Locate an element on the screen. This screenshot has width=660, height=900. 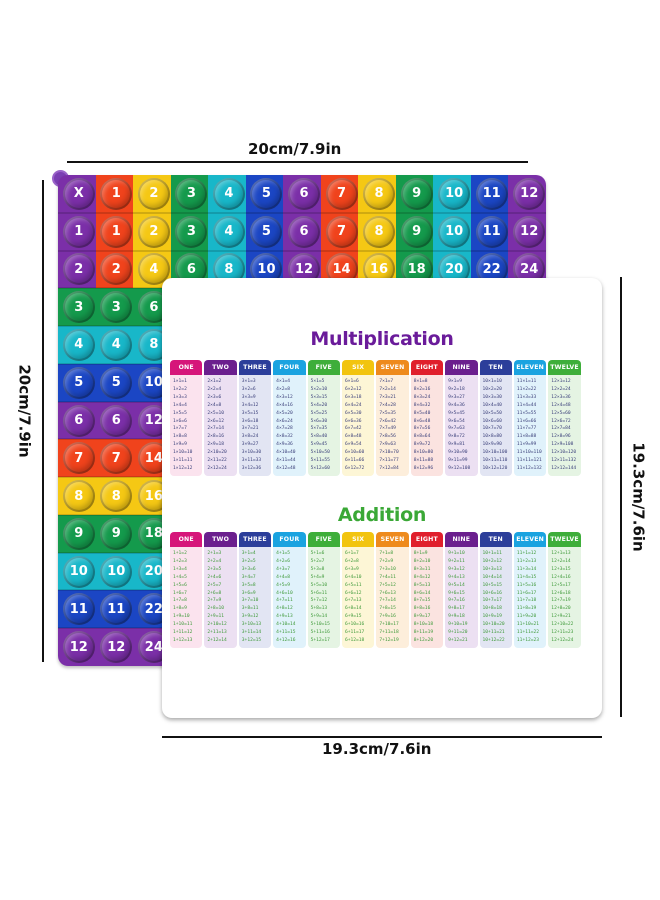
math-fact: 10+7=17 is located at coordinates (492, 601).